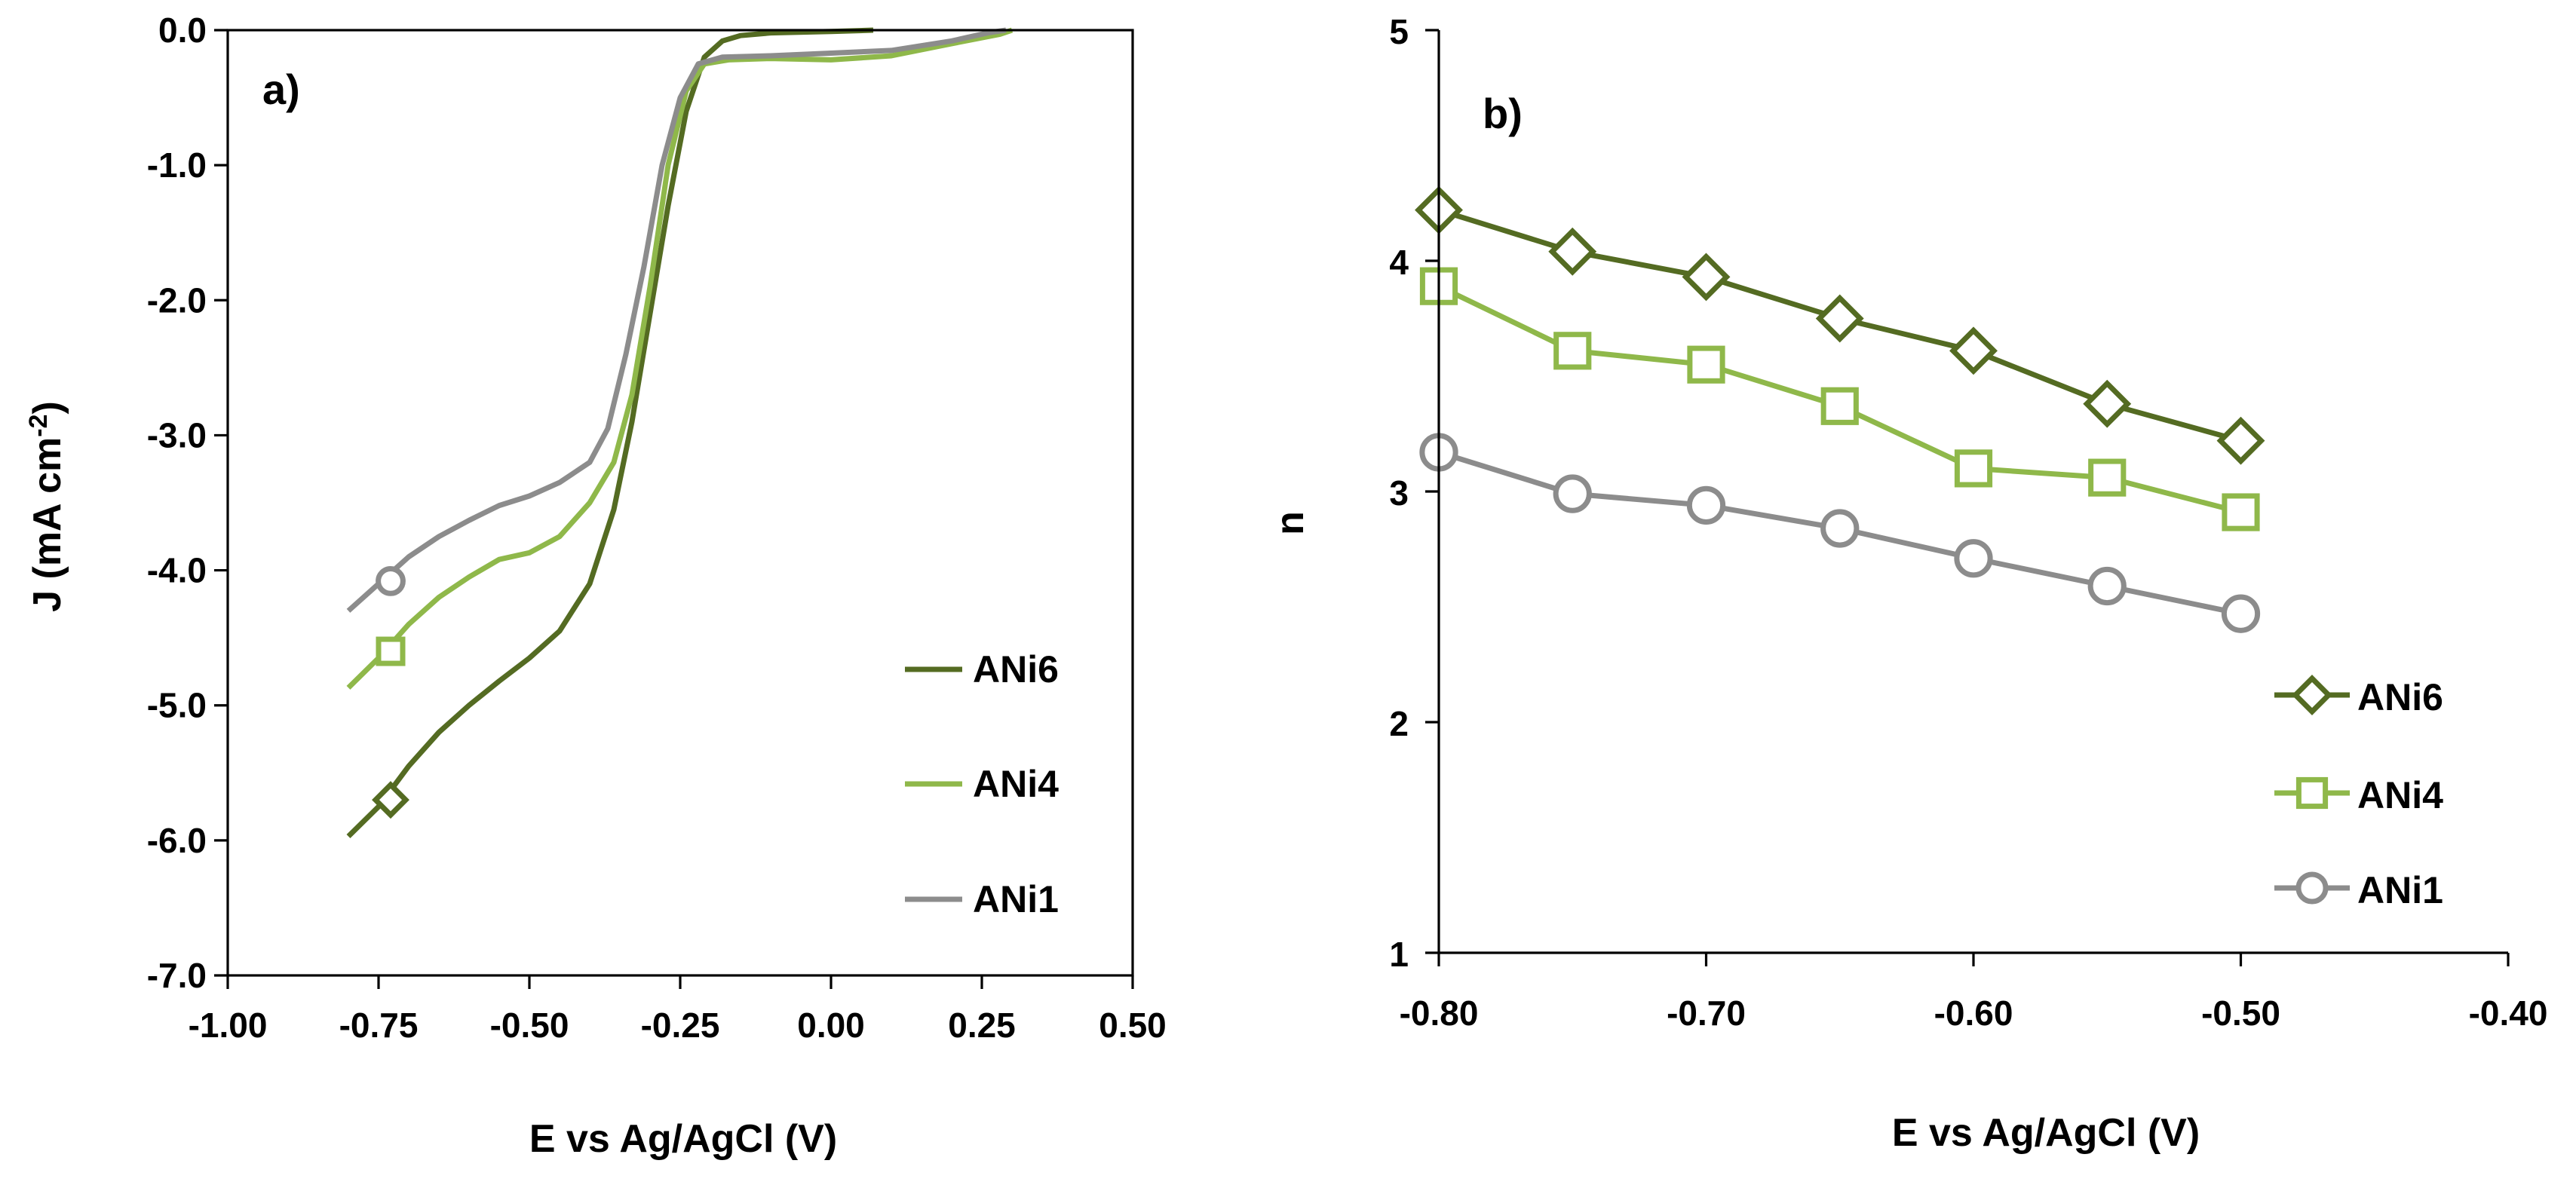 The image size is (2576, 1191). What do you see at coordinates (2312, 793) in the screenshot?
I see `panel-b-legend-marker-ani4` at bounding box center [2312, 793].